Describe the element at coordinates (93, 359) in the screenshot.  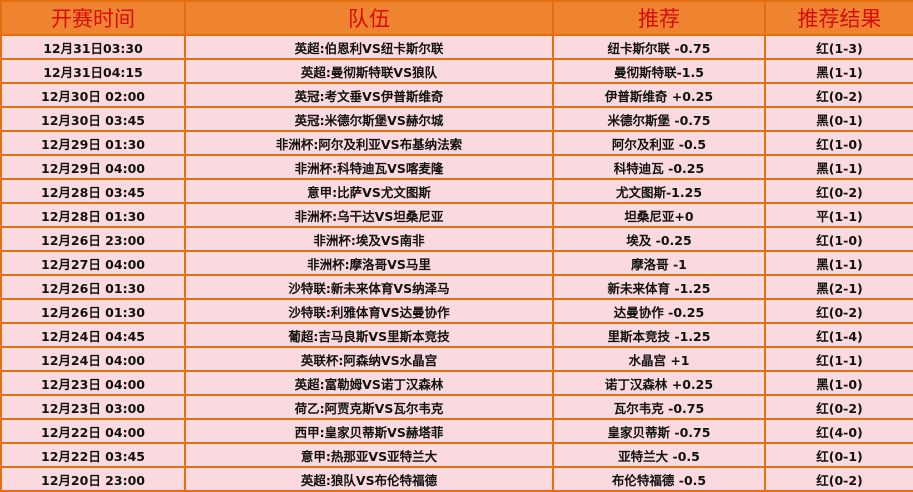
I see `match-time: 12月24日 04:00` at that location.